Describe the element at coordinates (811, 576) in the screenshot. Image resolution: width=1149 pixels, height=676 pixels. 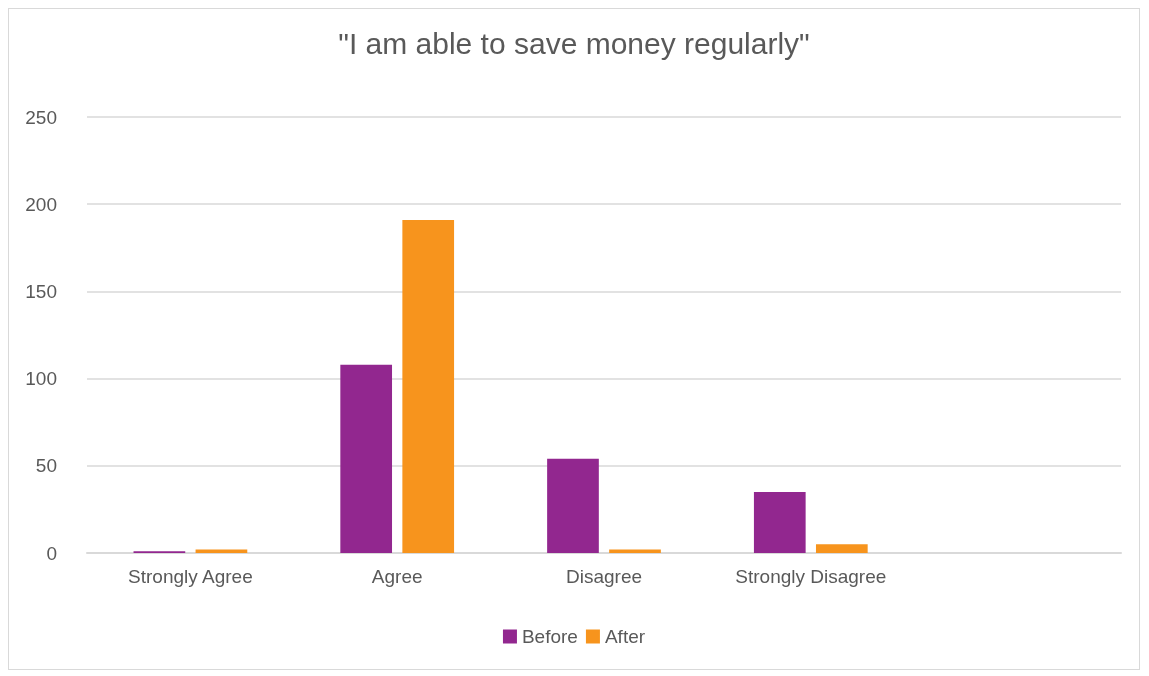
I see `x-tick-label: Strongly Disagree` at that location.